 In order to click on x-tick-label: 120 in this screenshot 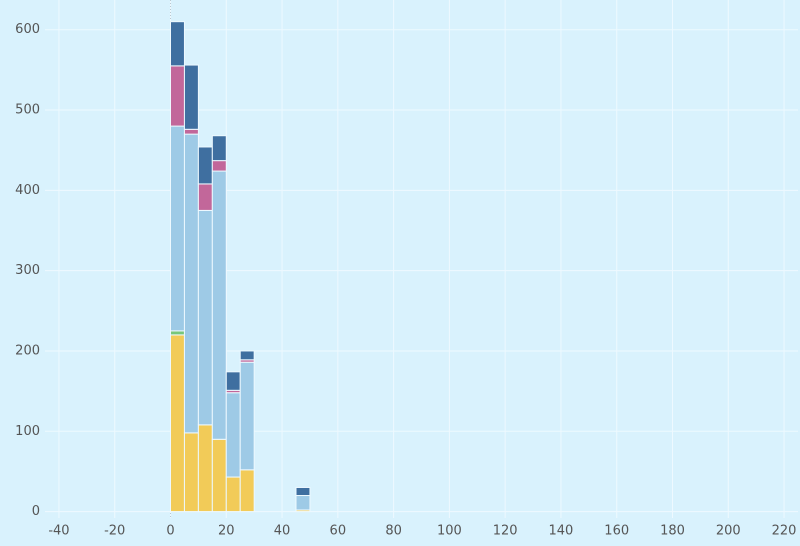, I will do `click(505, 531)`.